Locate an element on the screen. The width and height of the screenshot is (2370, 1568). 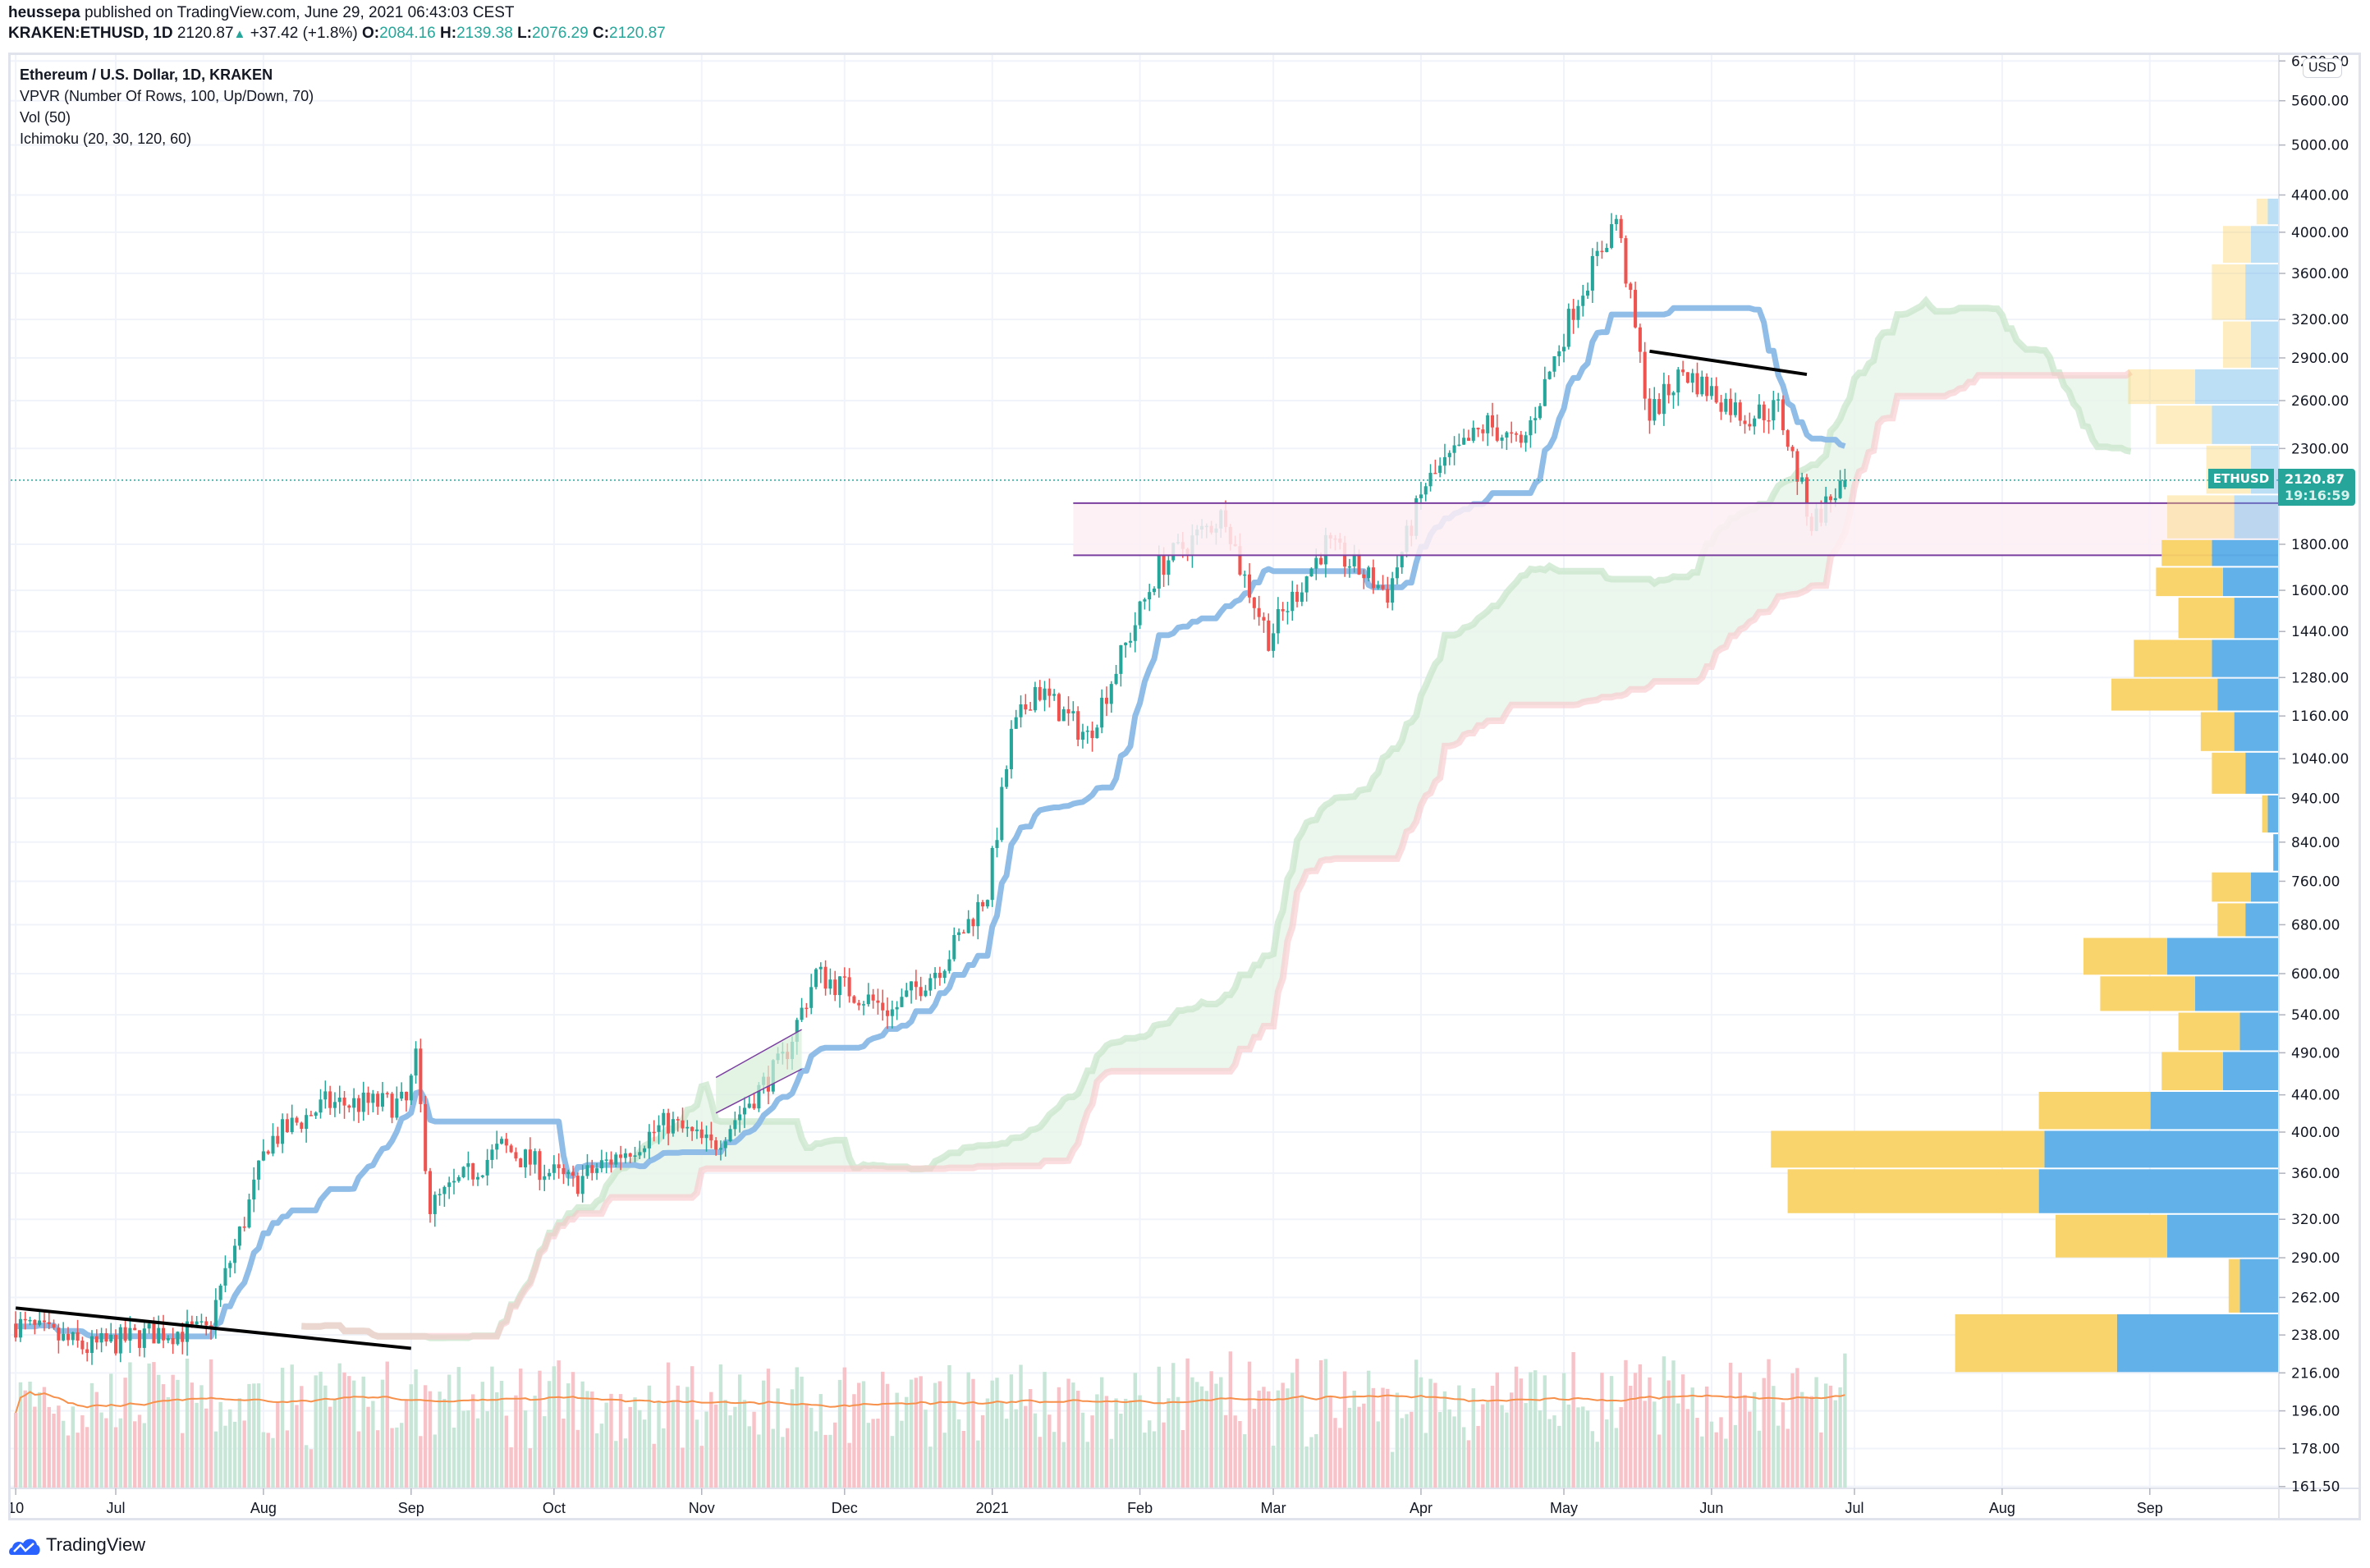
price-tick-label: 238.00 is located at coordinates (2315, 1335).